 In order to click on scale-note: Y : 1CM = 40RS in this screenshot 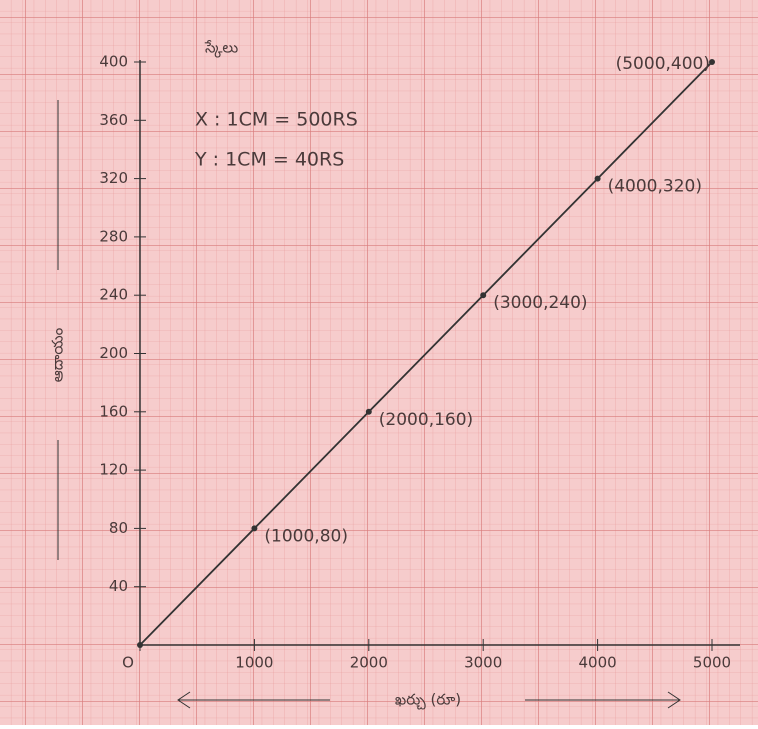, I will do `click(269, 160)`.